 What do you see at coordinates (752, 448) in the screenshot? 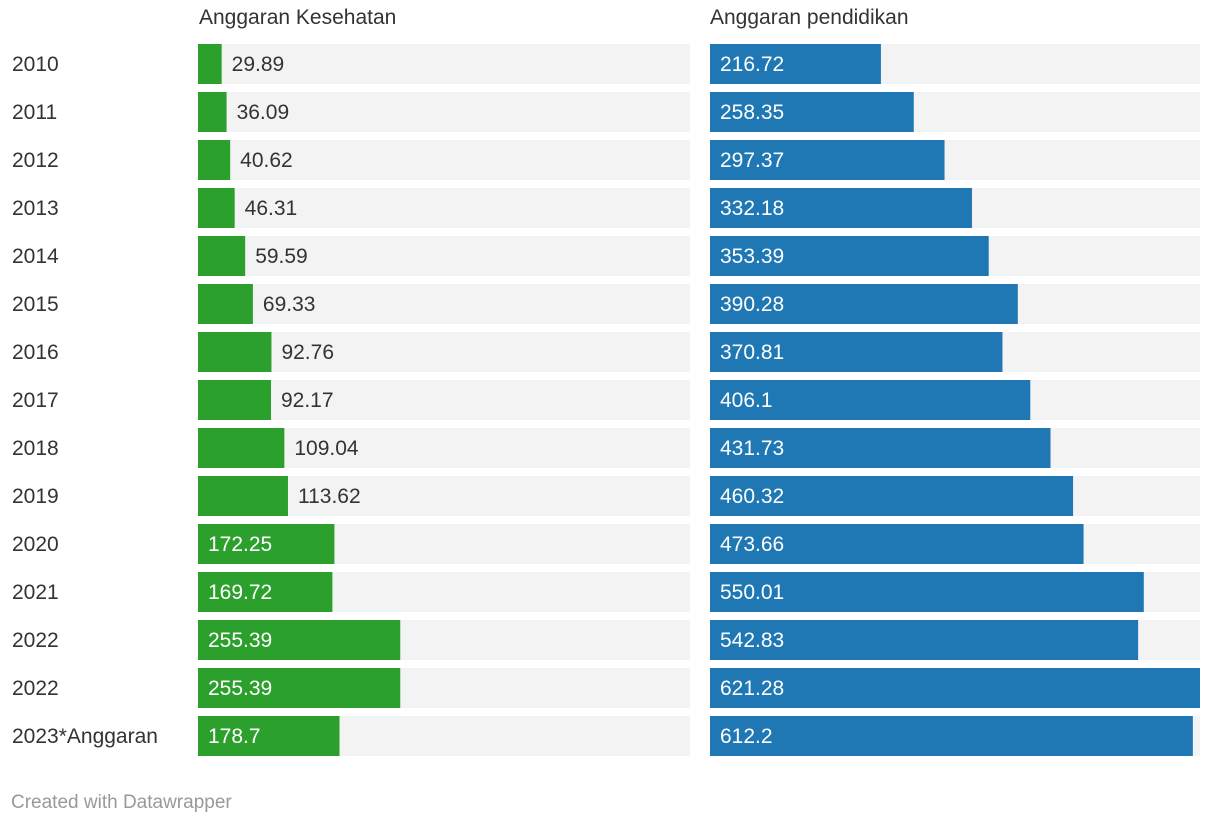
I see `data-label-education: 431.73` at bounding box center [752, 448].